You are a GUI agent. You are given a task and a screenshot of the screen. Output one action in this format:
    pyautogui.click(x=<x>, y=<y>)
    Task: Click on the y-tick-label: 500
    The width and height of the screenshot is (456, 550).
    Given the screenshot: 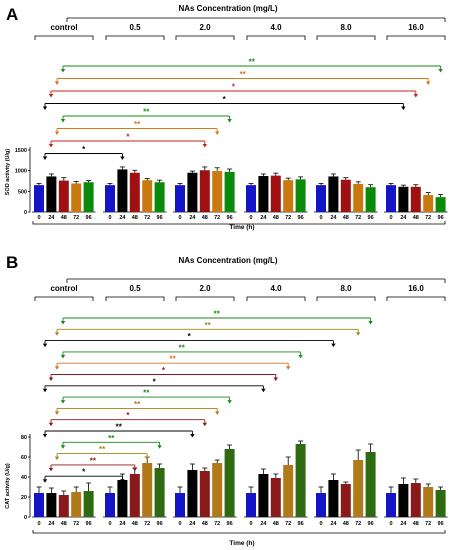 What is the action you would take?
    pyautogui.click(x=22, y=192)
    